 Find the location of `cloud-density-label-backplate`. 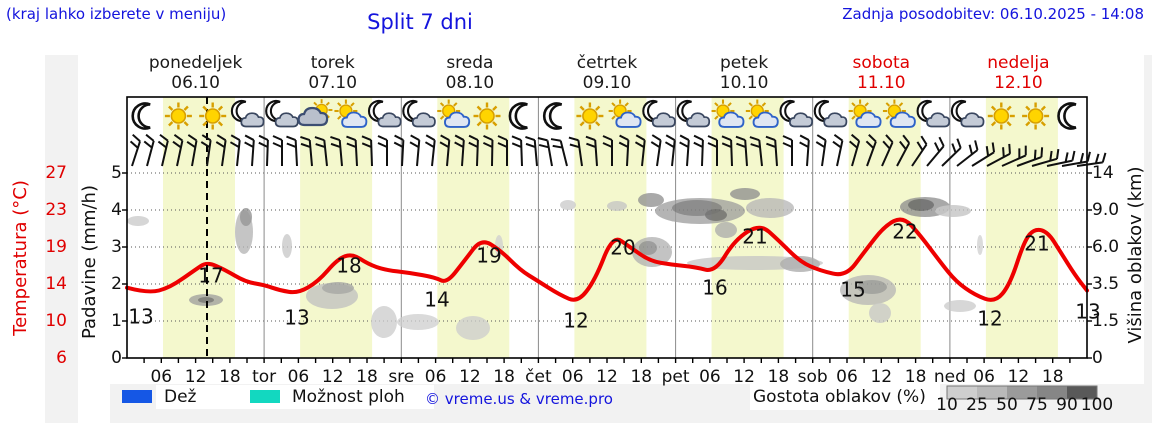

cloud-density-label-backplate is located at coordinates (845, 396).